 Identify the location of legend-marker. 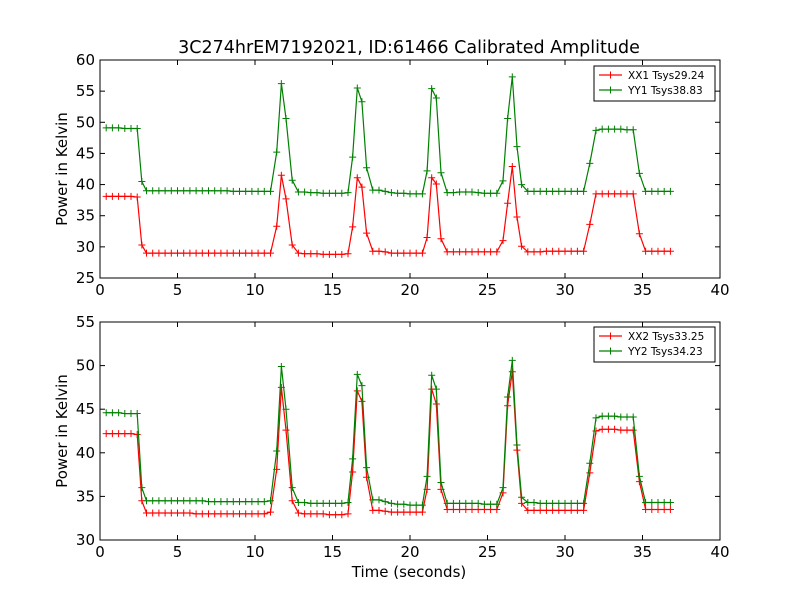
(610, 351).